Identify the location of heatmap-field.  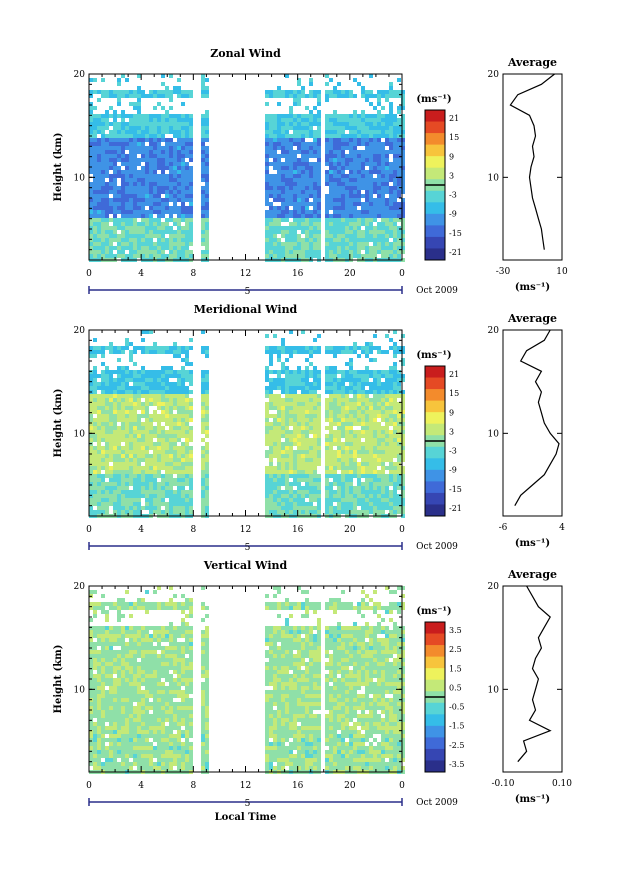
(247, 424).